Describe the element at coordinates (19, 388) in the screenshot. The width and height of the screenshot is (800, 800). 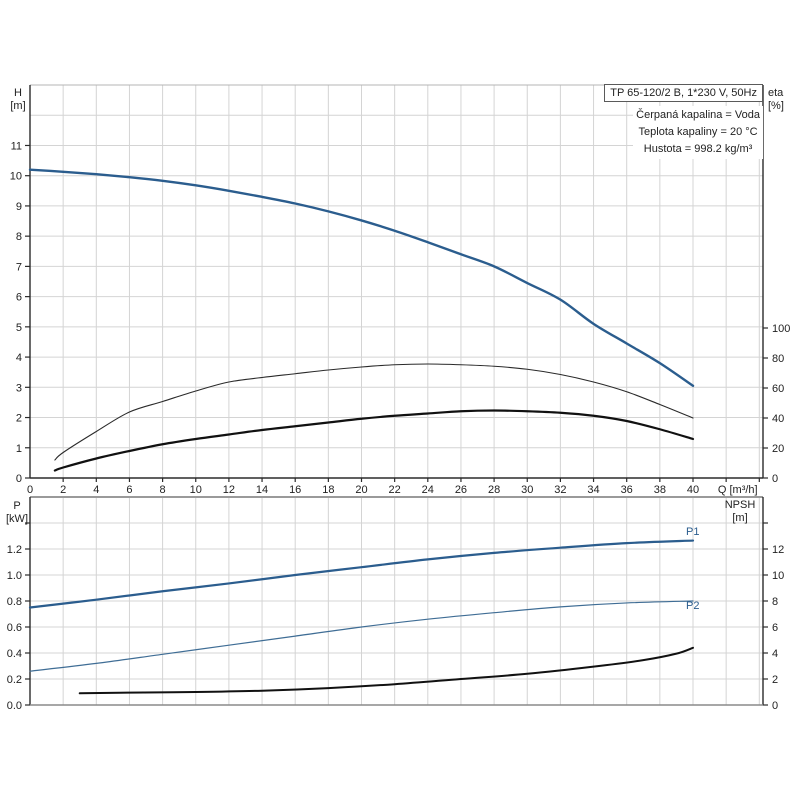
I see `left-tick-label: 3` at that location.